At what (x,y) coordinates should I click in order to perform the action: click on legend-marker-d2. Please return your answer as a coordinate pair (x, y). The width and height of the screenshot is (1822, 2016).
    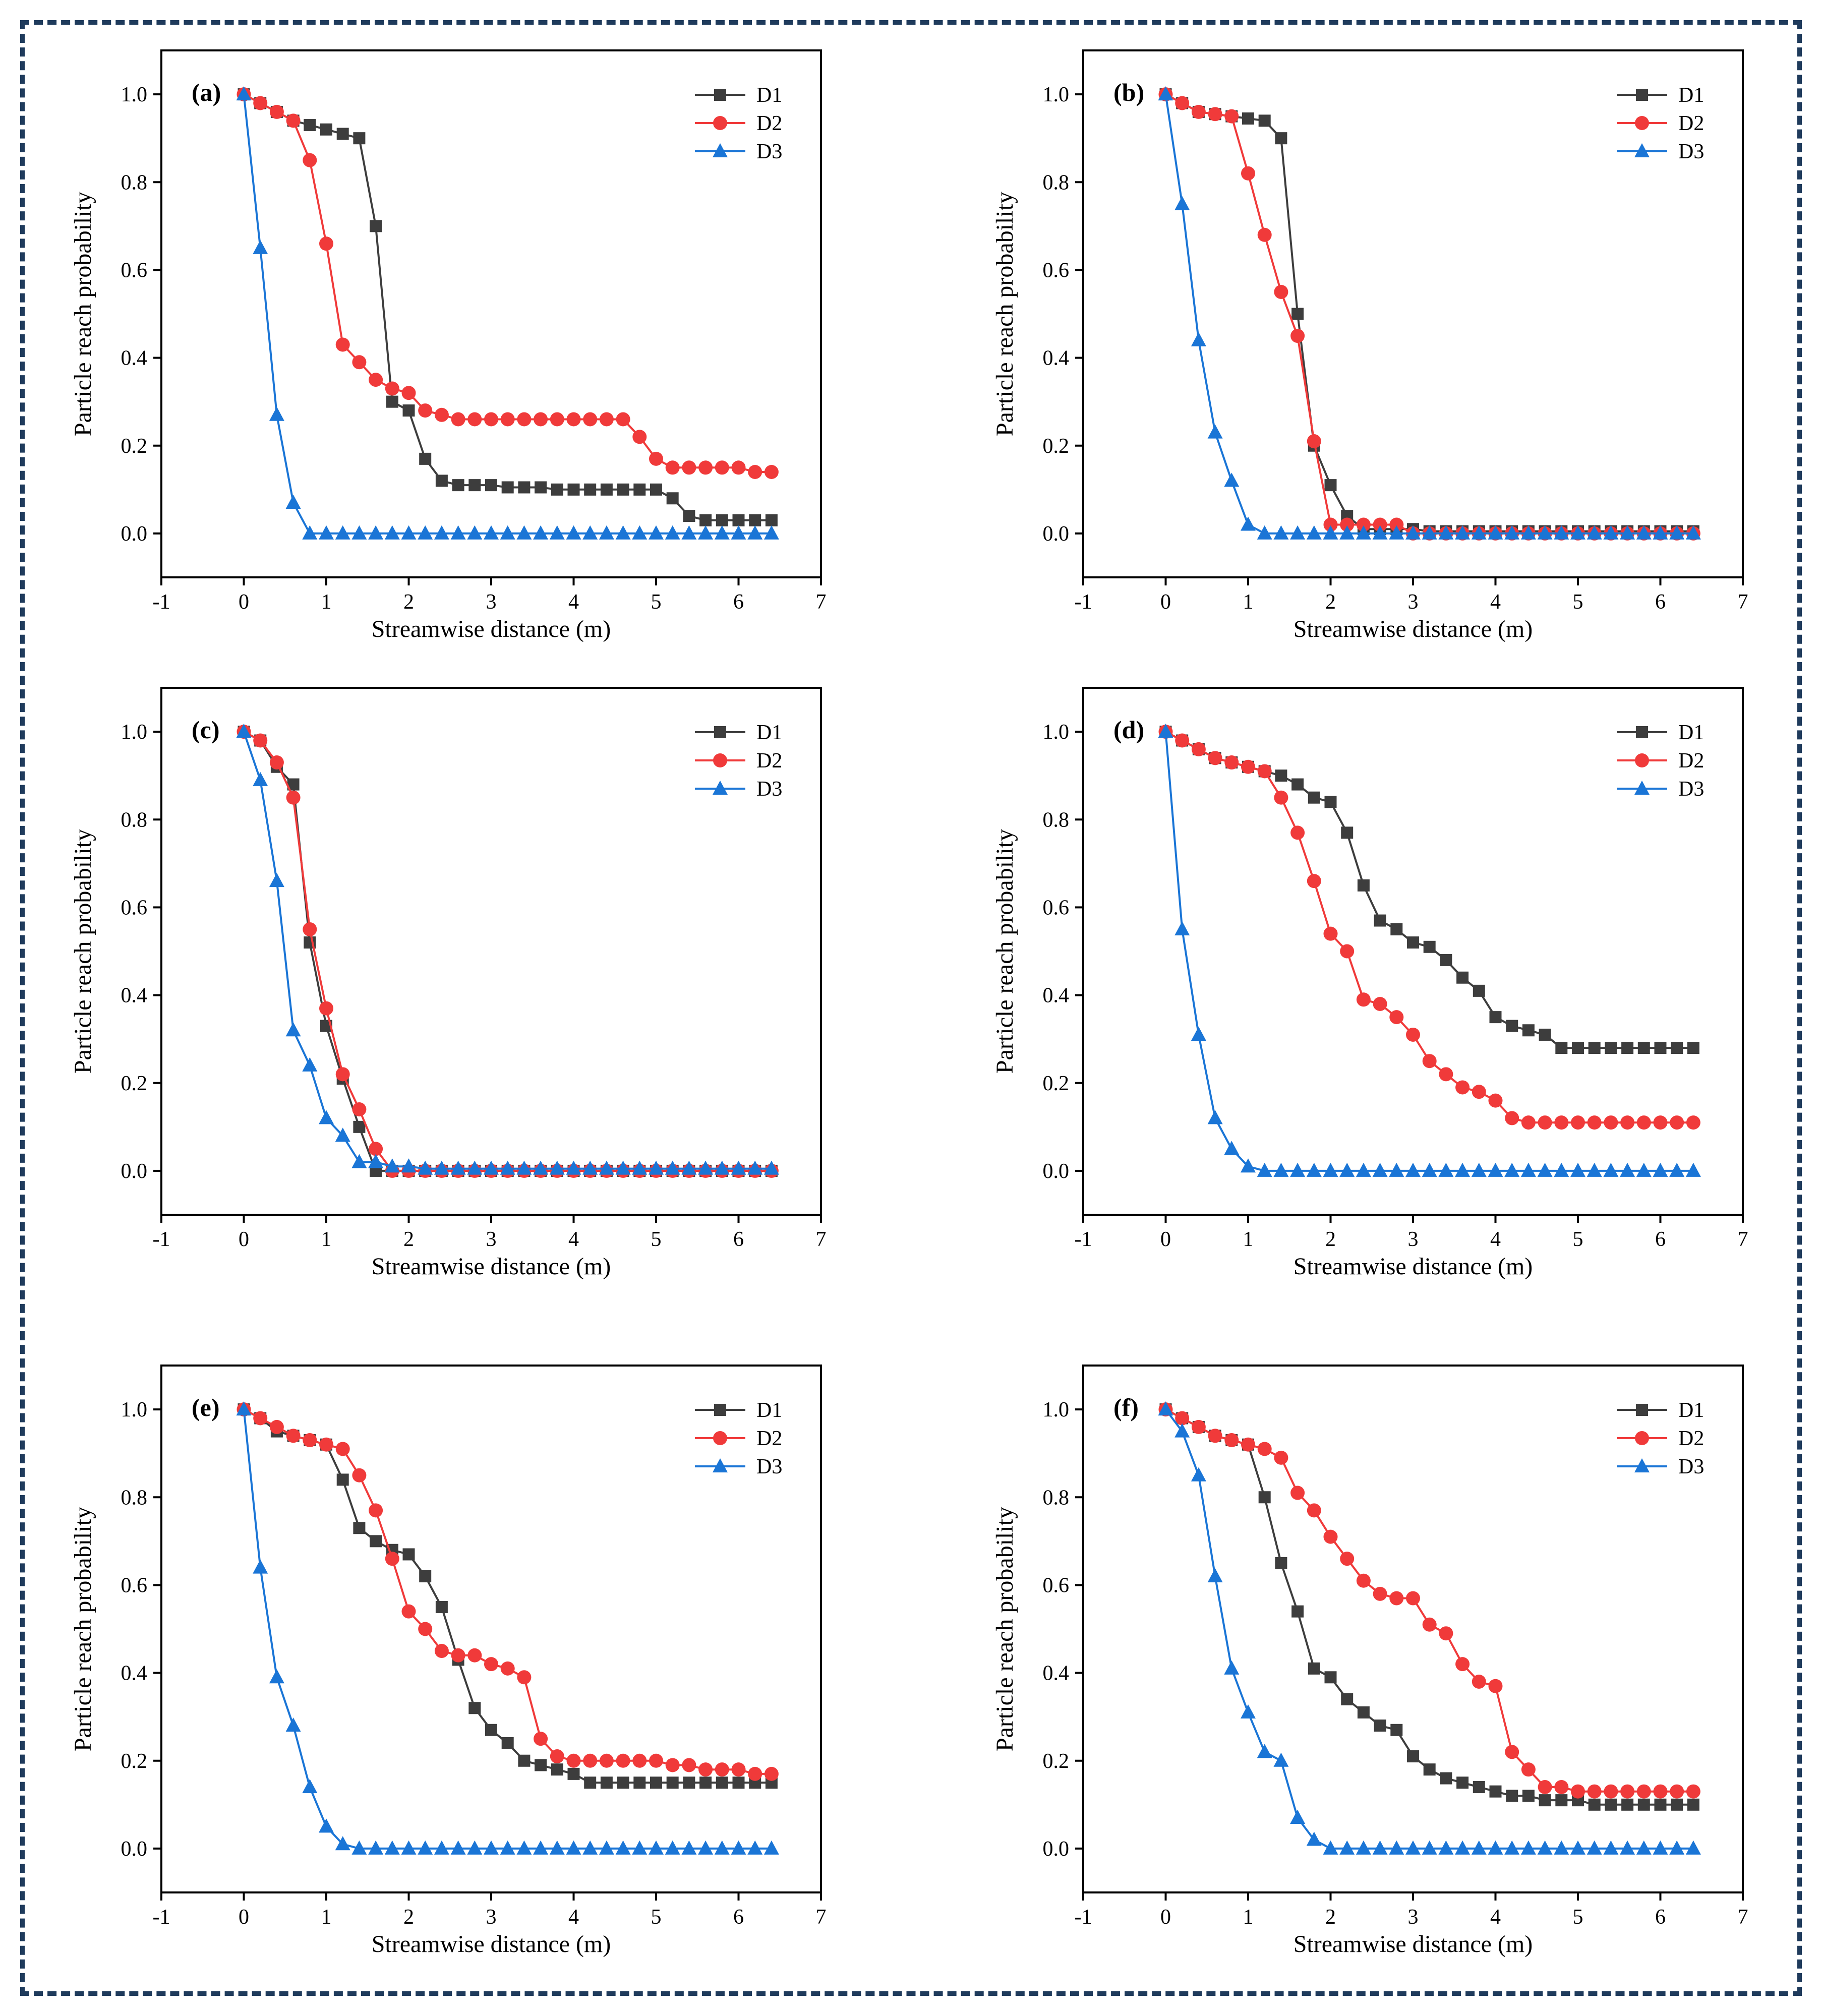
    Looking at the image, I should click on (720, 123).